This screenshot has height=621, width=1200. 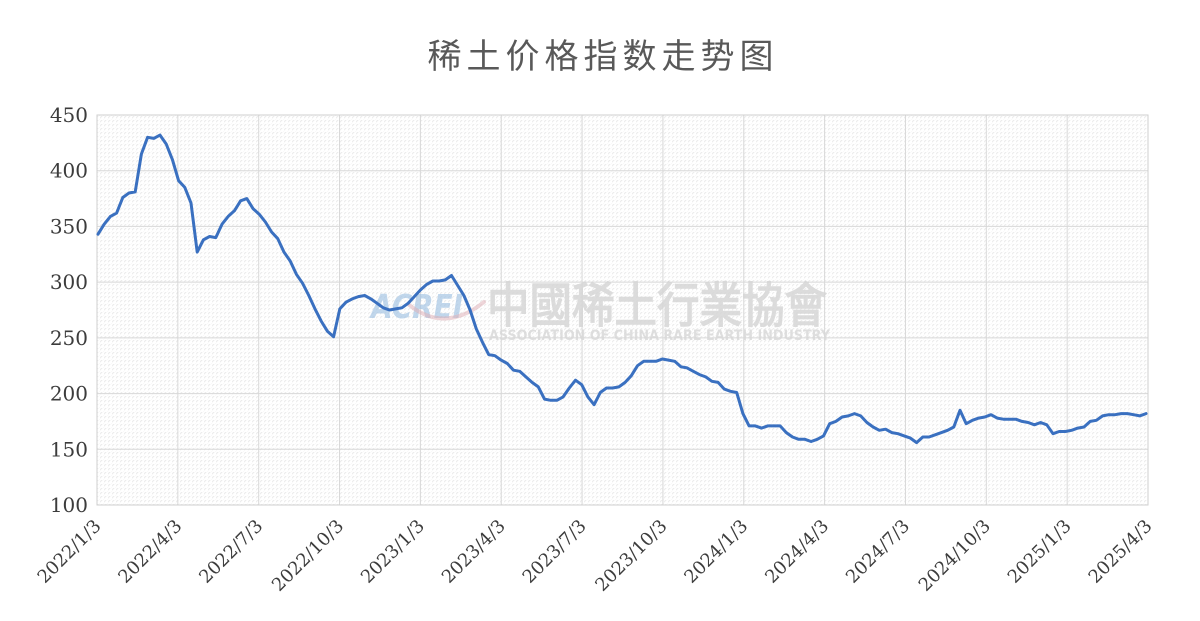 What do you see at coordinates (955, 556) in the screenshot?
I see `x-tick-label: 2024/10/3` at bounding box center [955, 556].